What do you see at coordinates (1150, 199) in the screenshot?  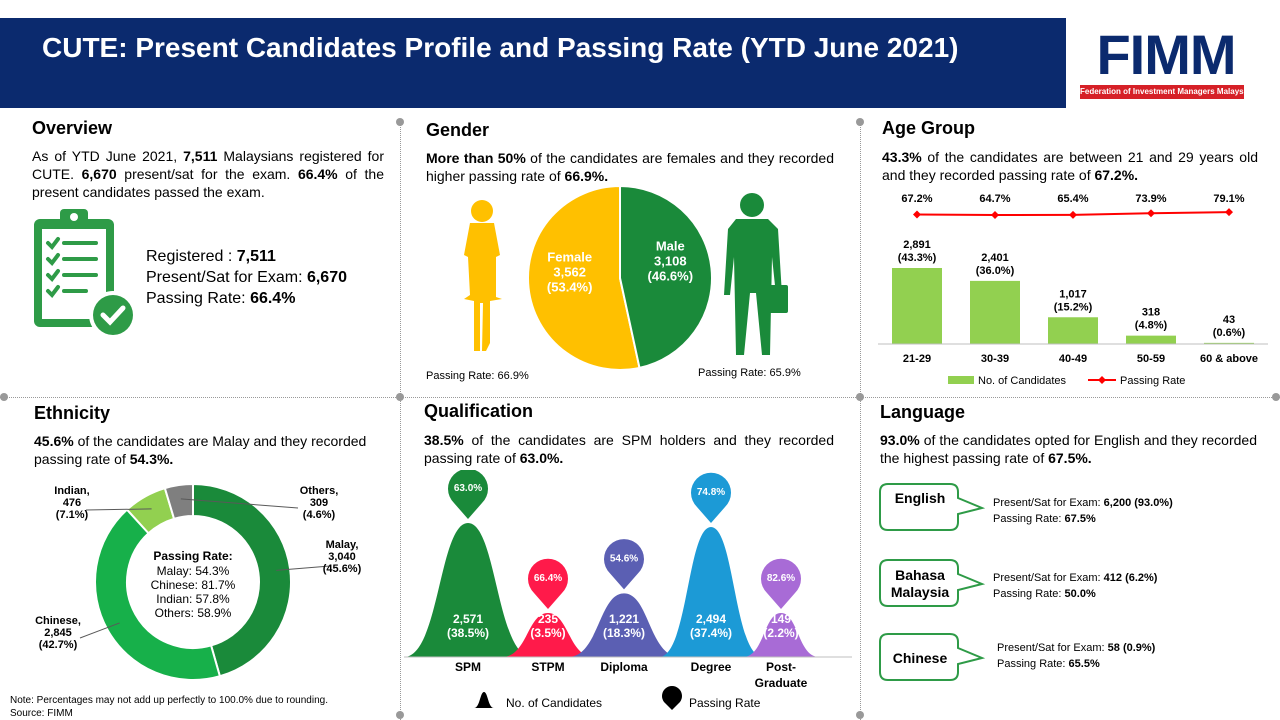 I see `age-rate-label: 73.9%` at bounding box center [1150, 199].